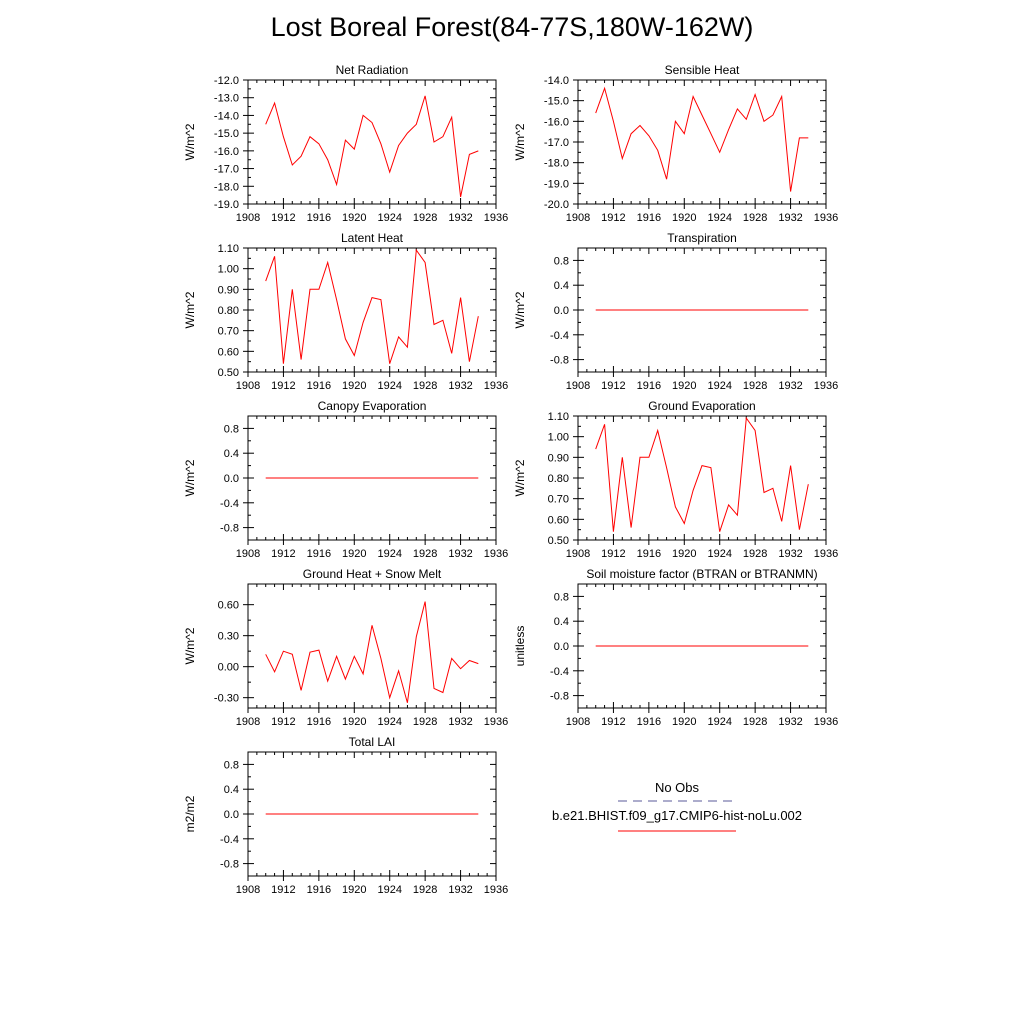 The image size is (1024, 1024). I want to click on y-tick-label: -0.30, so click(226, 699).